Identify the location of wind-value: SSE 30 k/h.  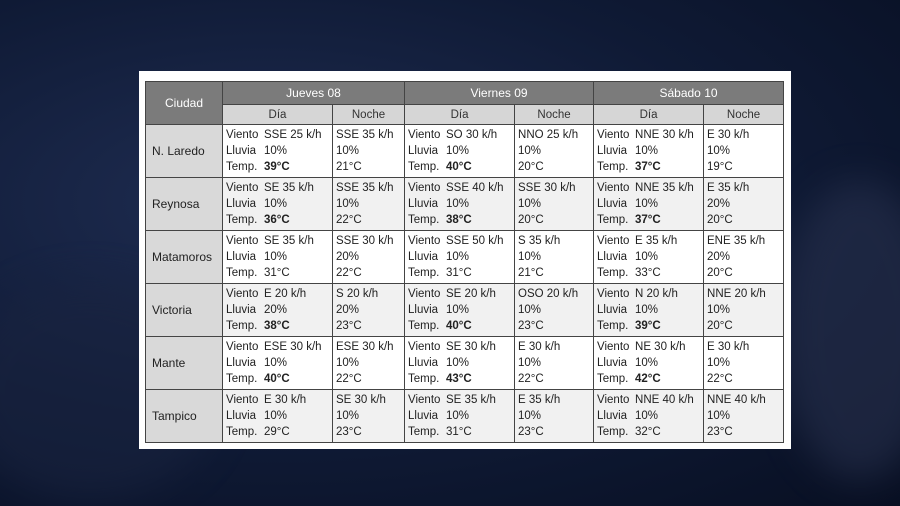
(365, 241).